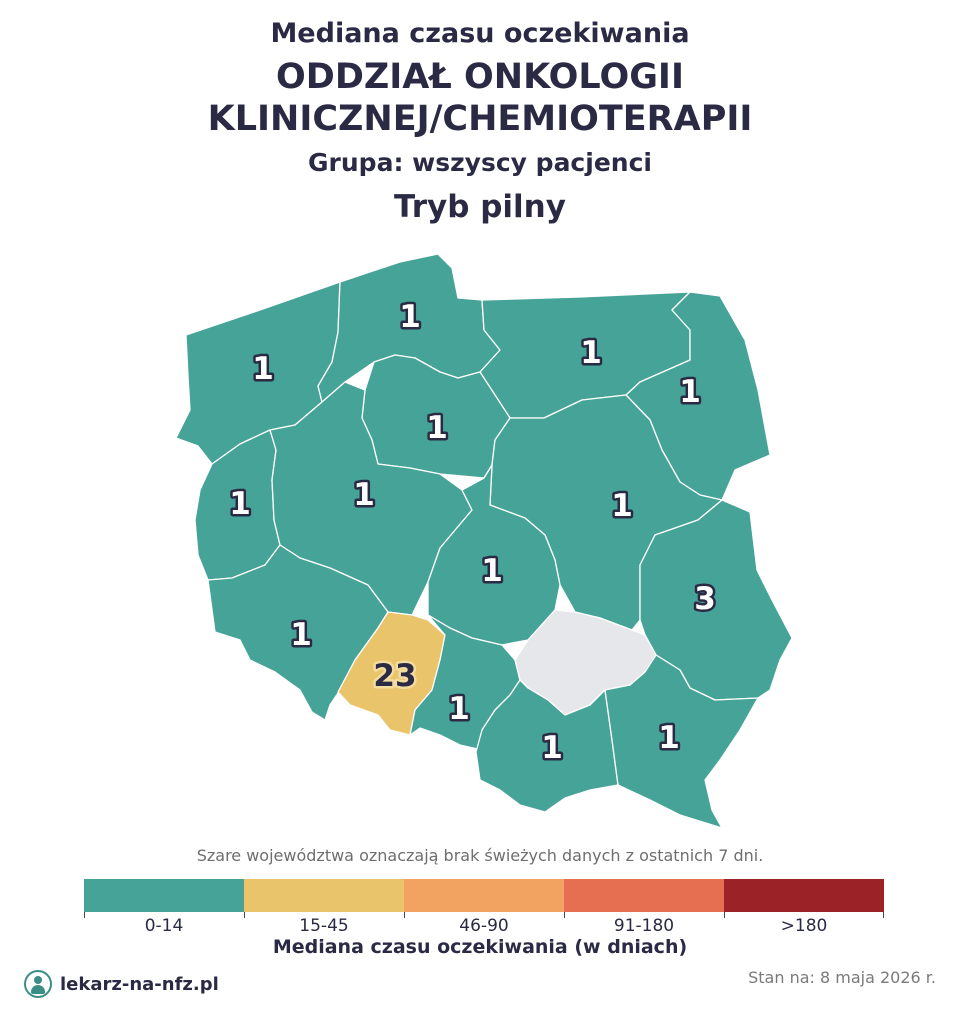 The height and width of the screenshot is (1025, 960). Describe the element at coordinates (492, 571) in the screenshot. I see `region-value-lodzkie: 1` at that location.